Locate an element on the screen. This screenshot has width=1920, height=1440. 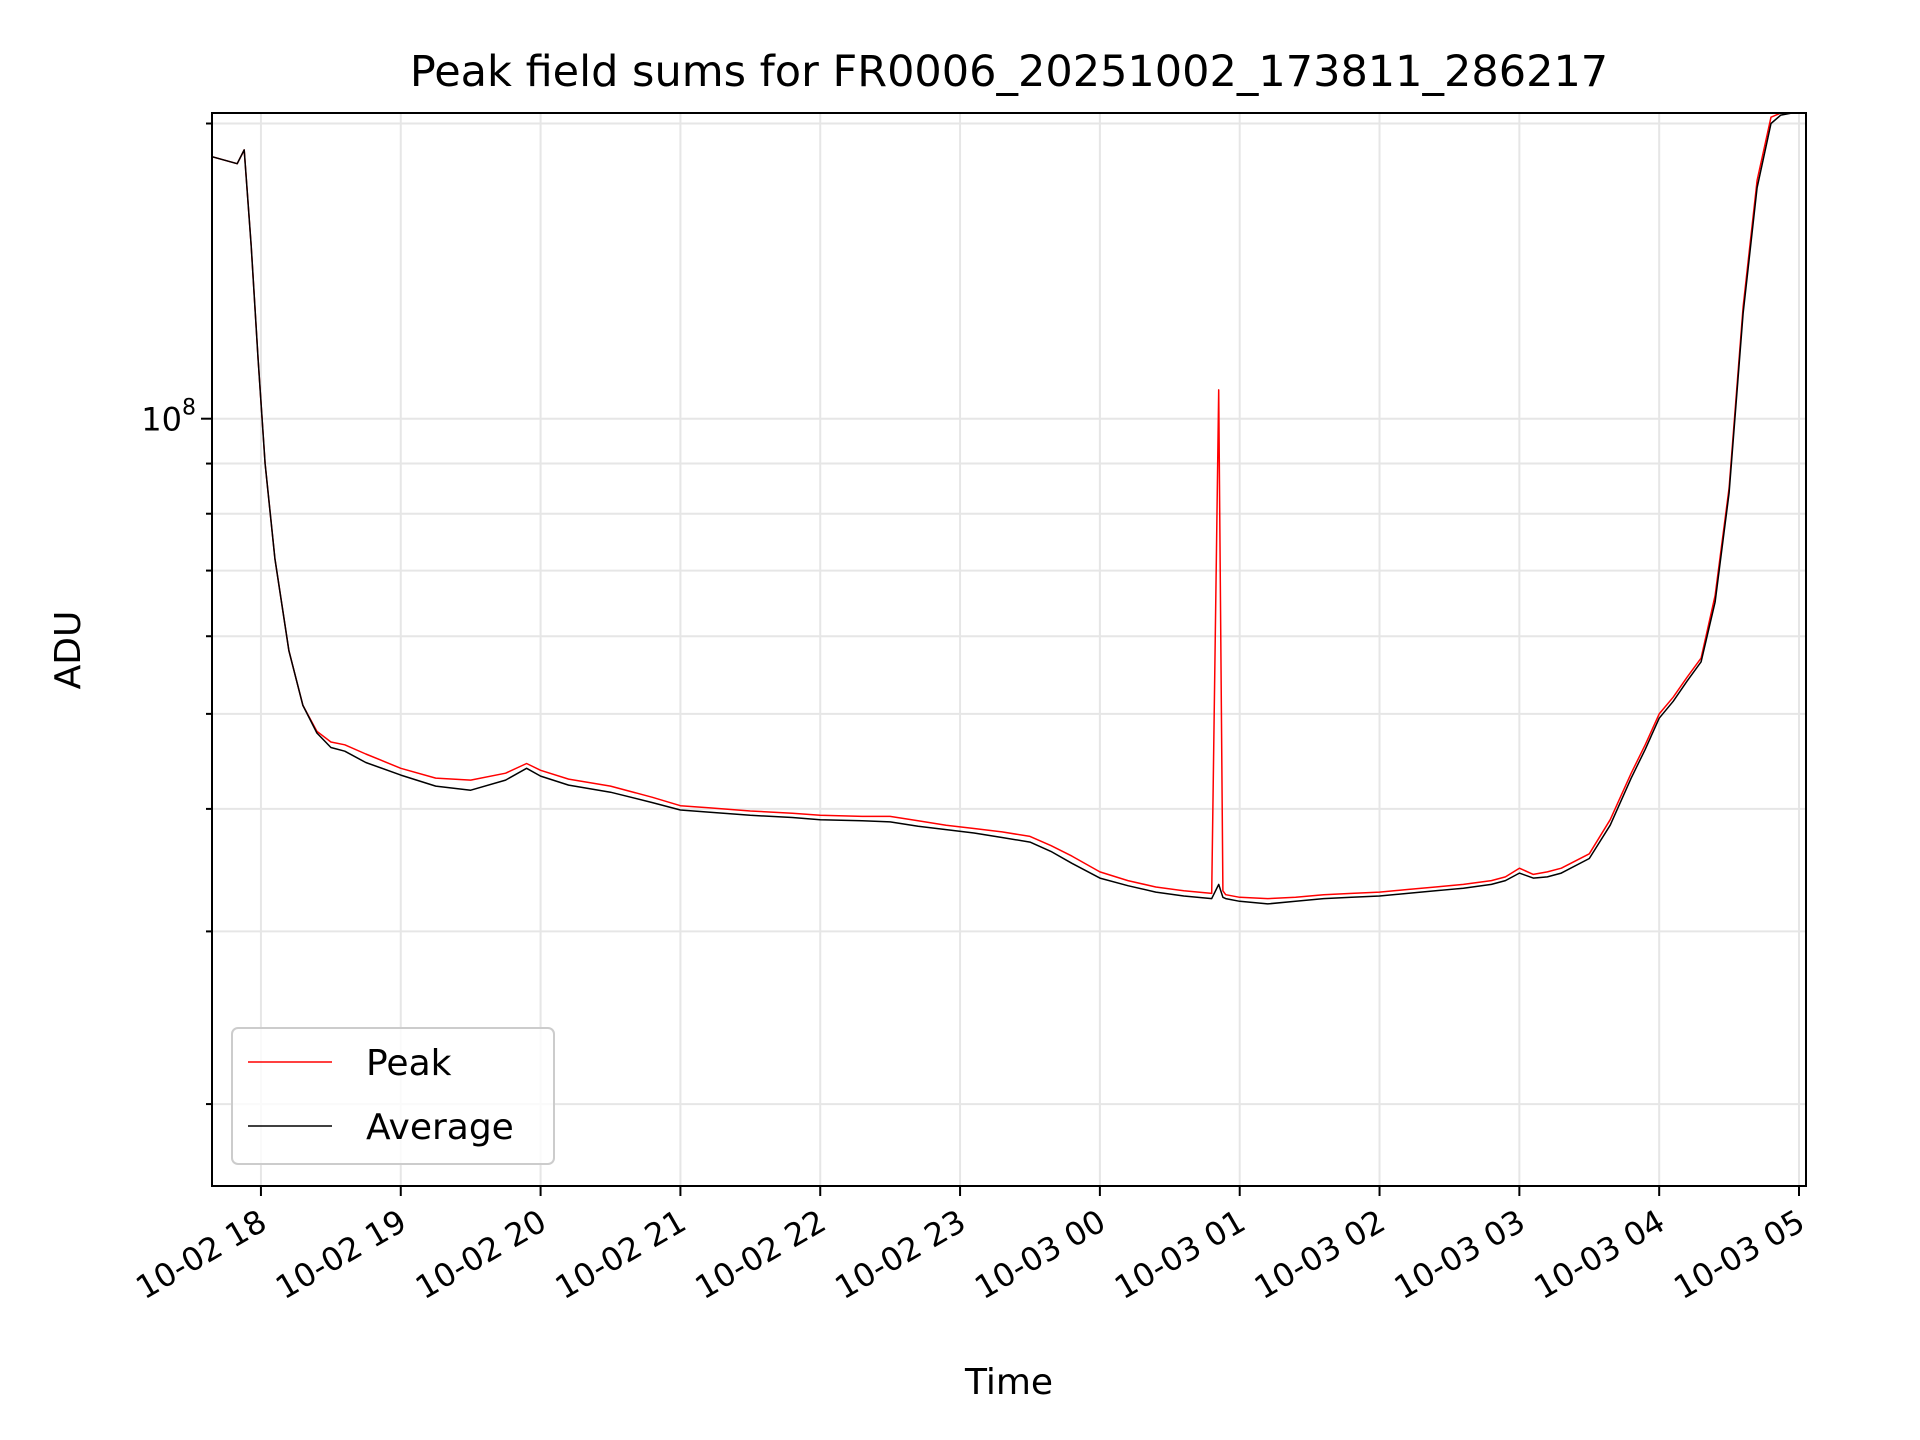
x-tick-label: 10-03 04 is located at coordinates (1600, 1254).